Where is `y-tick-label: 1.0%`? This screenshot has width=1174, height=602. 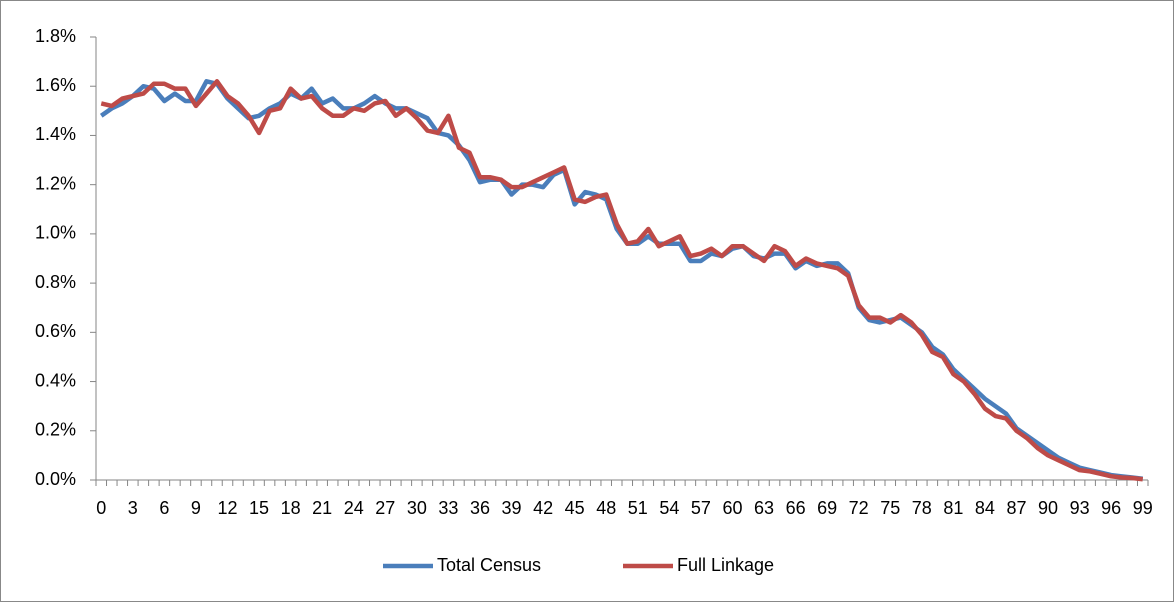
y-tick-label: 1.0% is located at coordinates (55, 233).